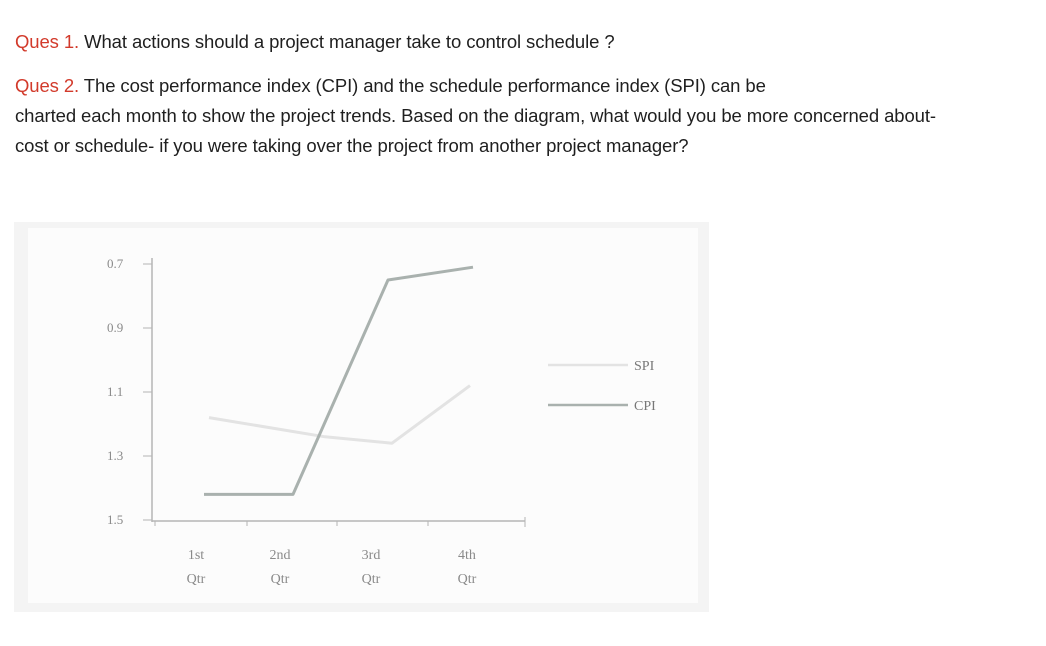 This screenshot has width=1046, height=646. What do you see at coordinates (47, 85) in the screenshot?
I see `question-2-number: Ques 2.` at bounding box center [47, 85].